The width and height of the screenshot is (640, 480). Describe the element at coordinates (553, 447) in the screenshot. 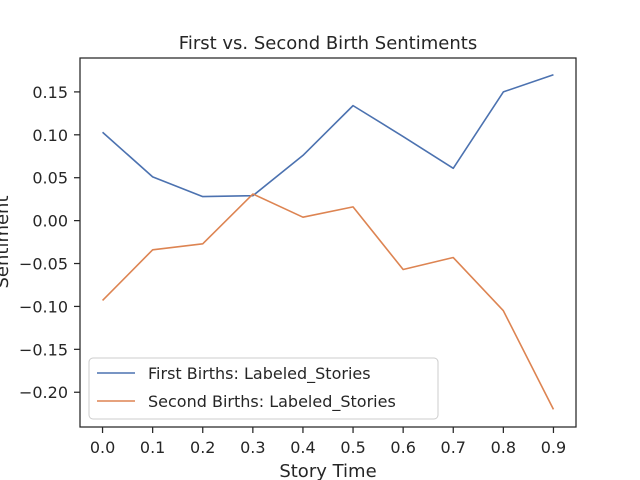

I see `x-tick-label: 0.9` at that location.